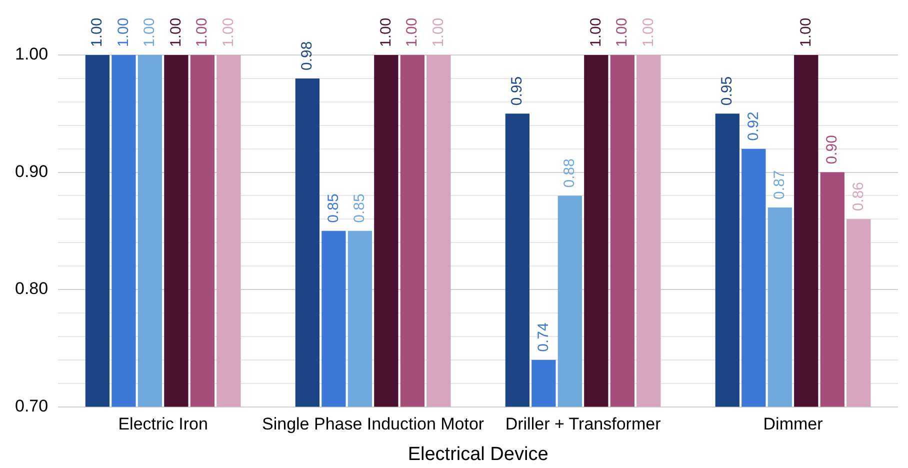 Image resolution: width=908 pixels, height=468 pixels. I want to click on x-axis-title: Electrical Device, so click(478, 454).